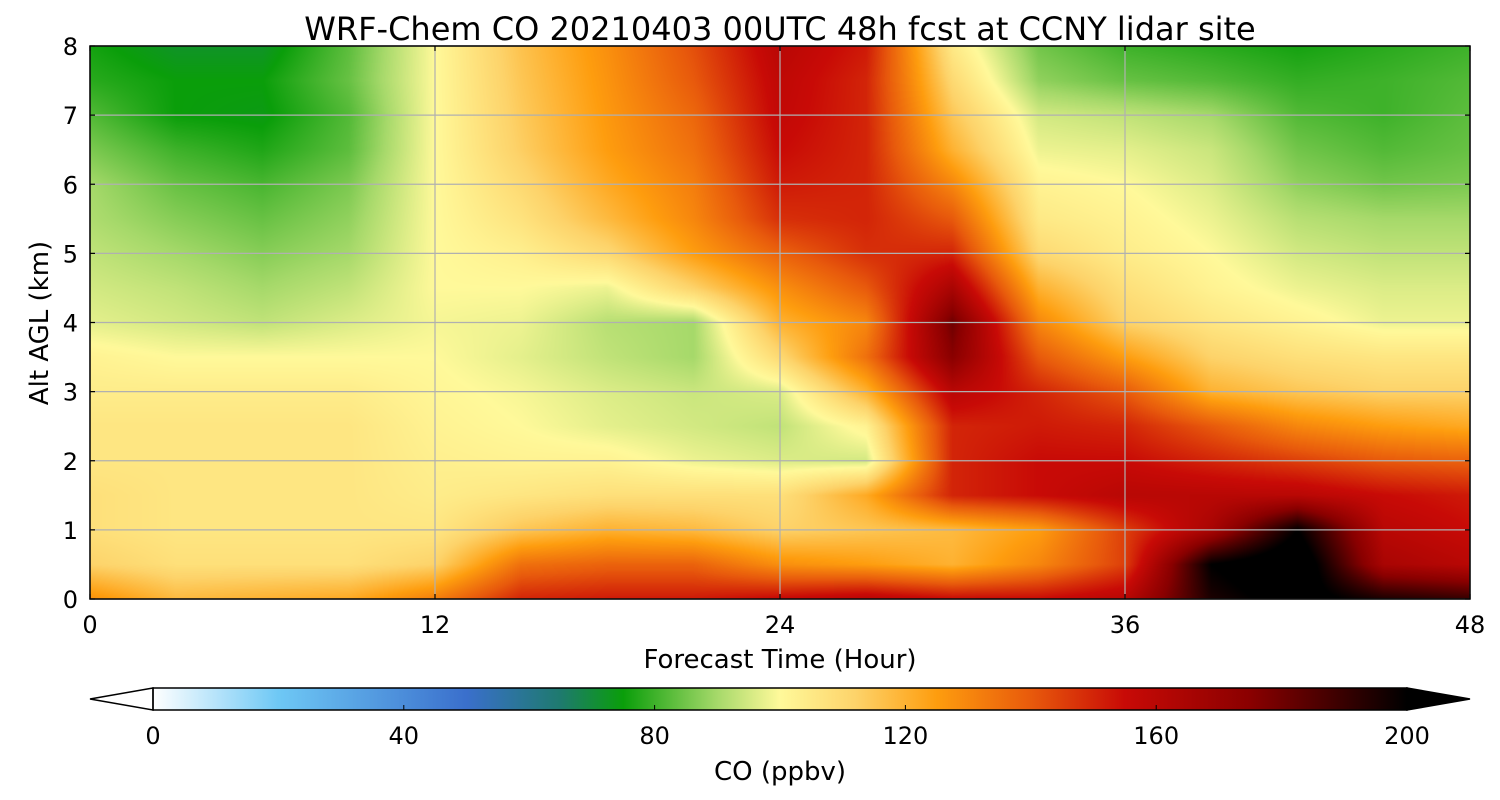  Describe the element at coordinates (70, 531) in the screenshot. I see `y-tick-label: 1` at that location.